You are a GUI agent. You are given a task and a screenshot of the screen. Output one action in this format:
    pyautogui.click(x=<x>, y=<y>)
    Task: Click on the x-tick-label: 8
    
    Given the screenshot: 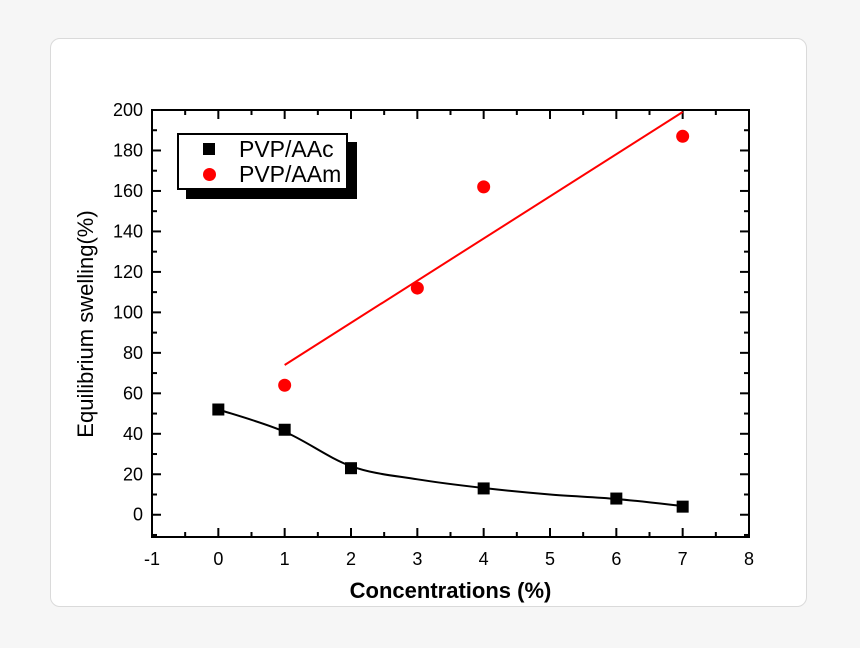 What is the action you would take?
    pyautogui.click(x=749, y=559)
    